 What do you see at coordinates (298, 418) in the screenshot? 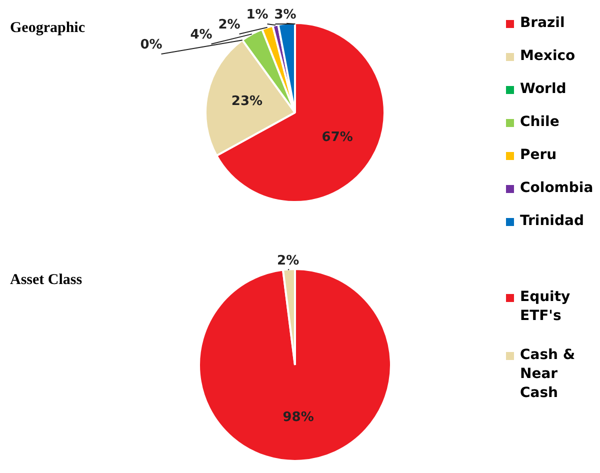
I see `data-label: 98%` at bounding box center [298, 418].